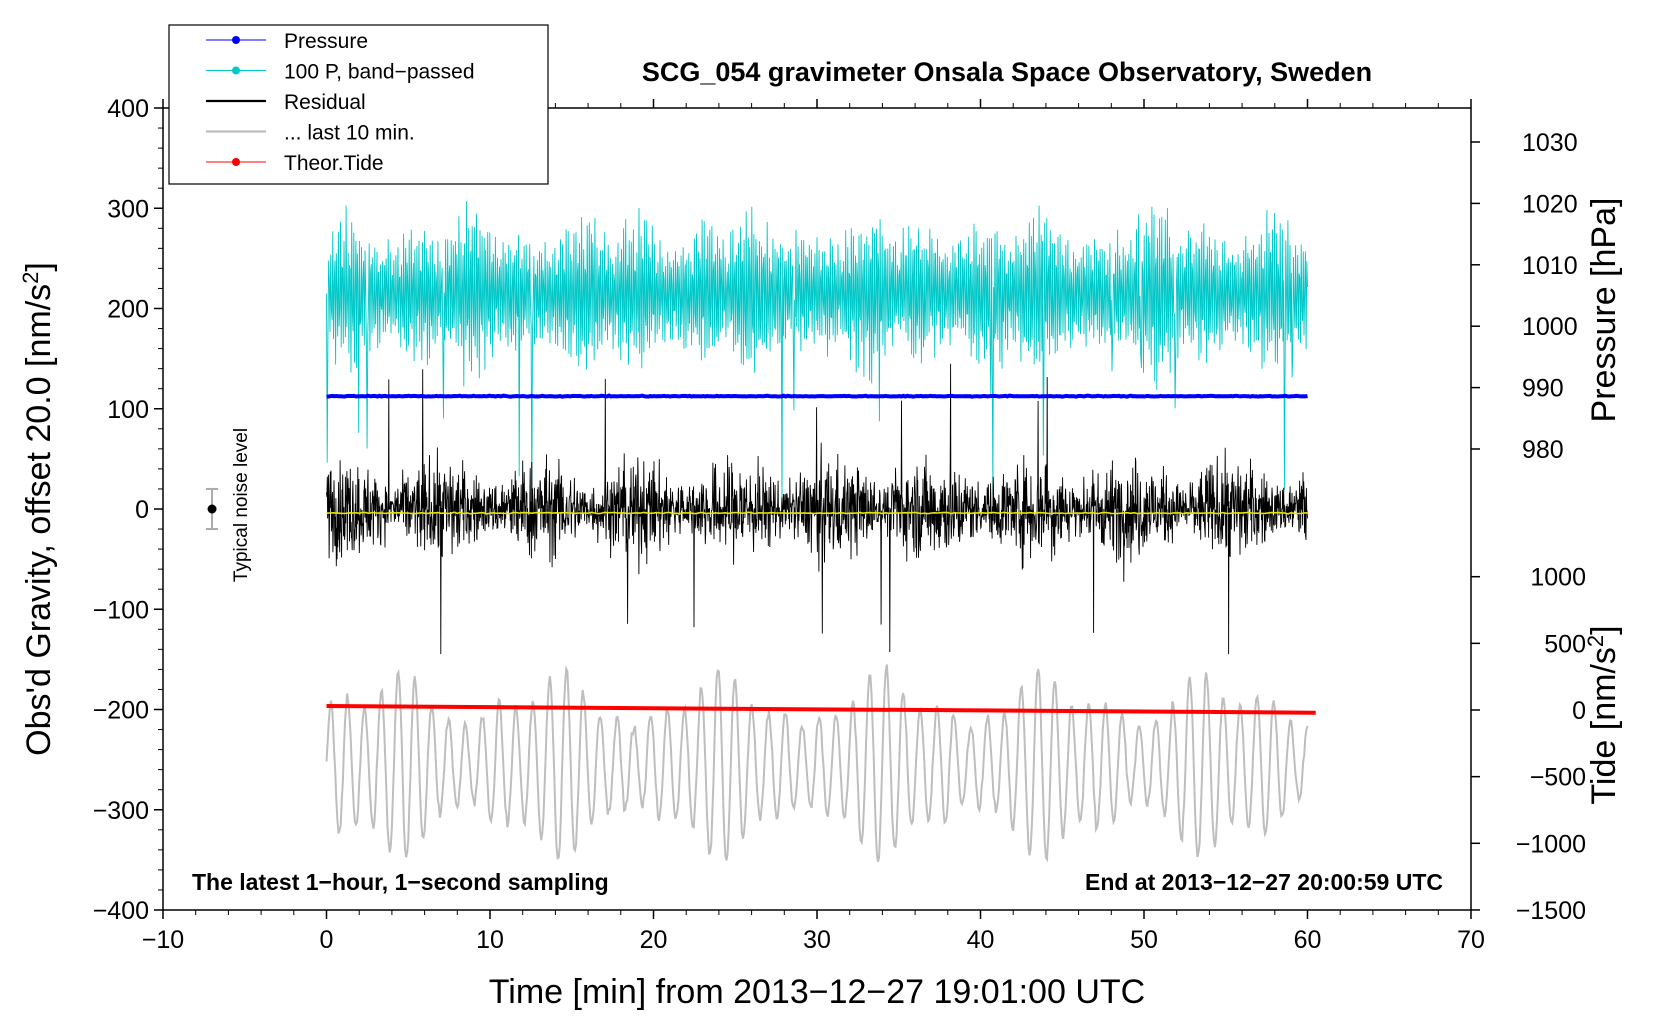 This screenshot has width=1660, height=1020. Describe the element at coordinates (142, 510) in the screenshot. I see `y-tick-label: 0` at that location.